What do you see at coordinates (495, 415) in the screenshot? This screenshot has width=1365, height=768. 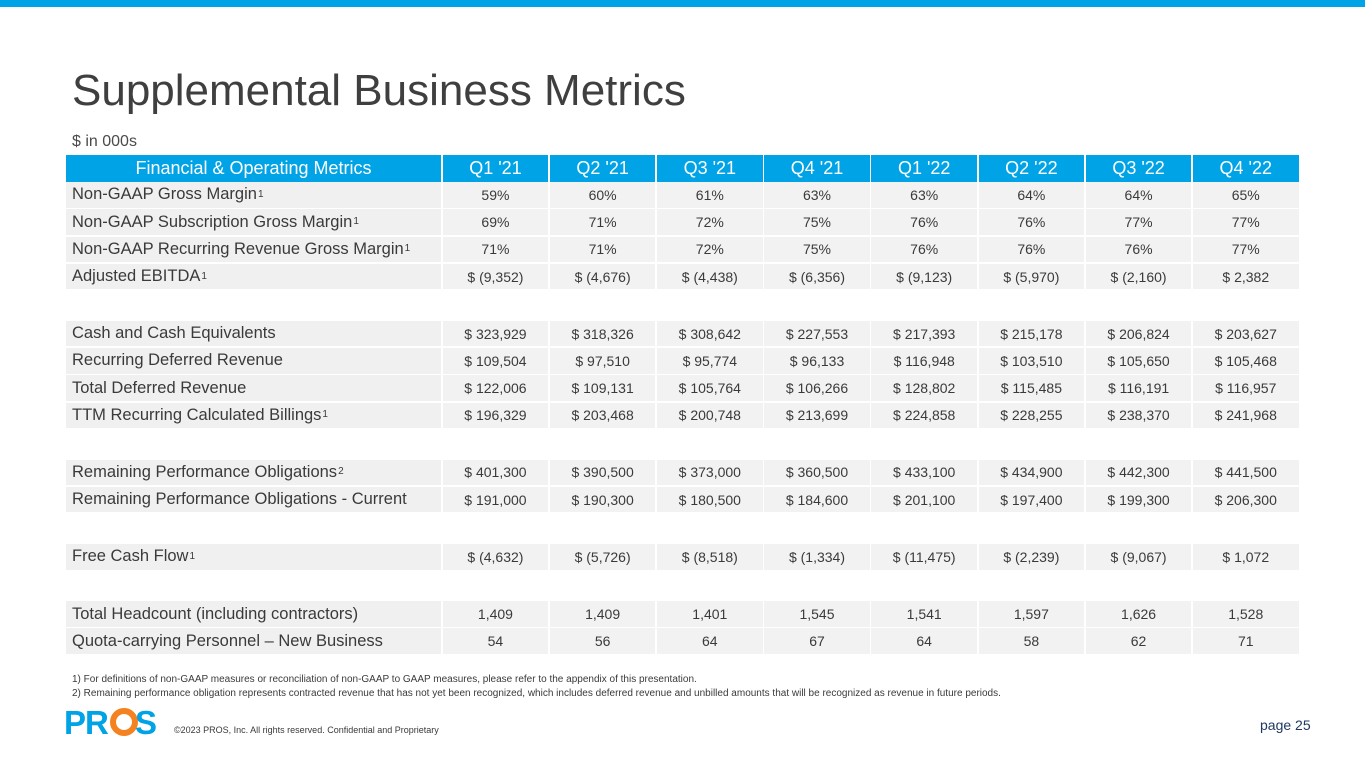 I see `value-cell: $ 196,329` at bounding box center [495, 415].